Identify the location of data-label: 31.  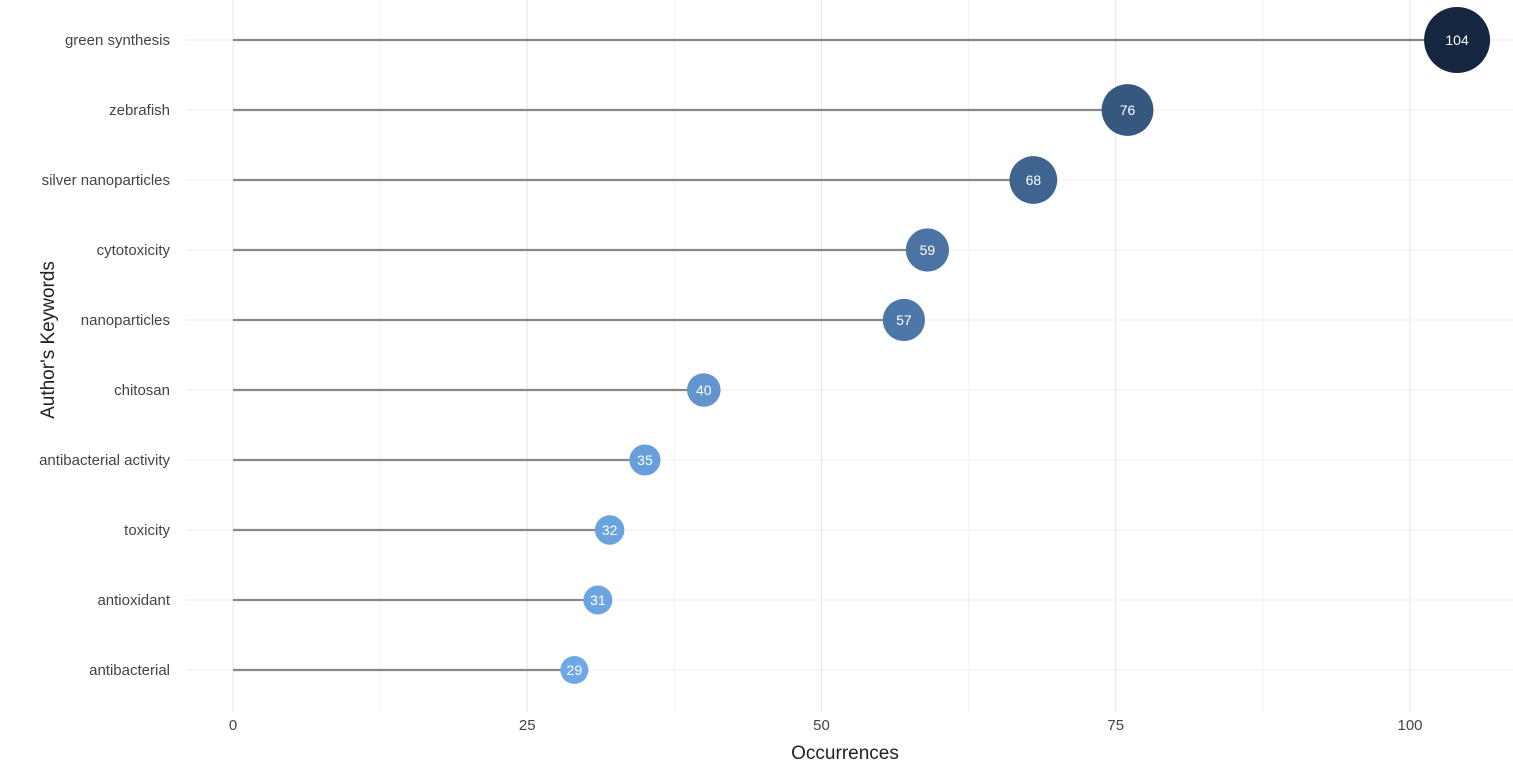
(598, 600).